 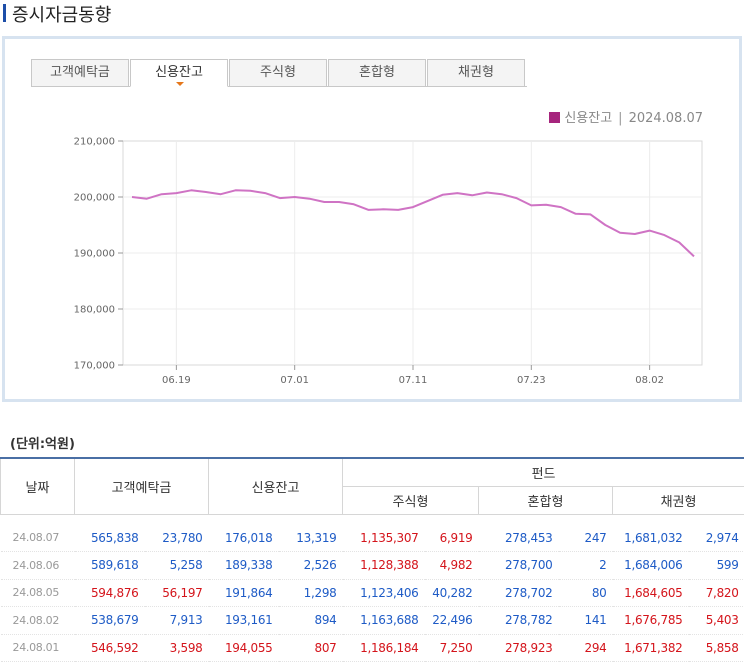 What do you see at coordinates (585, 565) in the screenshot?
I see `cell-mixed-change: 2` at bounding box center [585, 565].